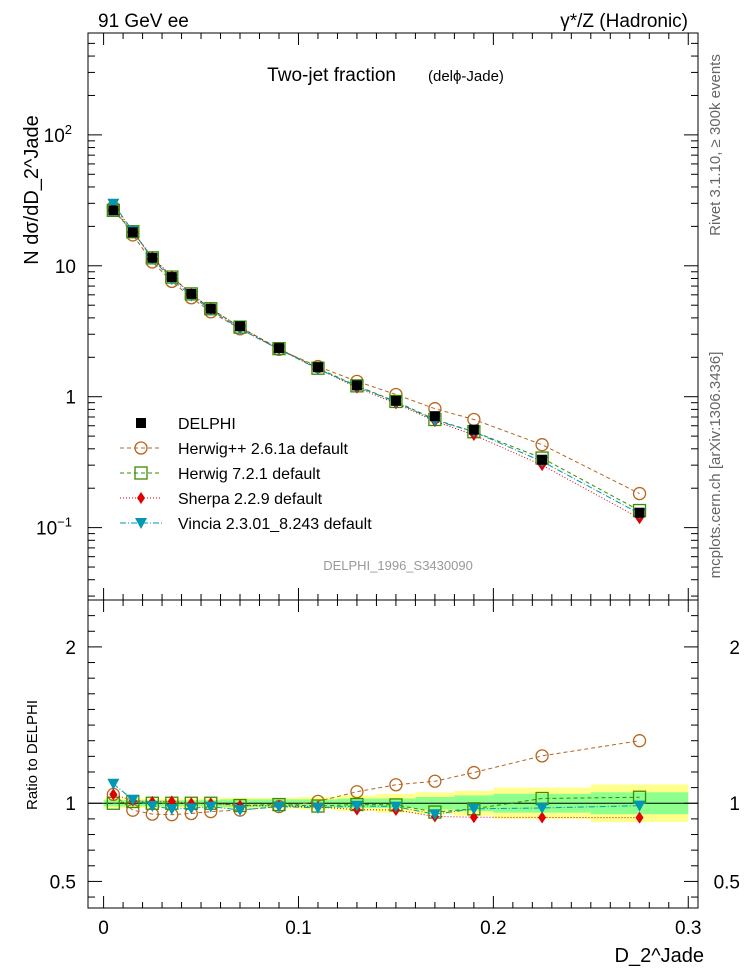 Image resolution: width=746 pixels, height=972 pixels. What do you see at coordinates (659, 956) in the screenshot?
I see `x-axis-label: D_2^Jade` at bounding box center [659, 956].